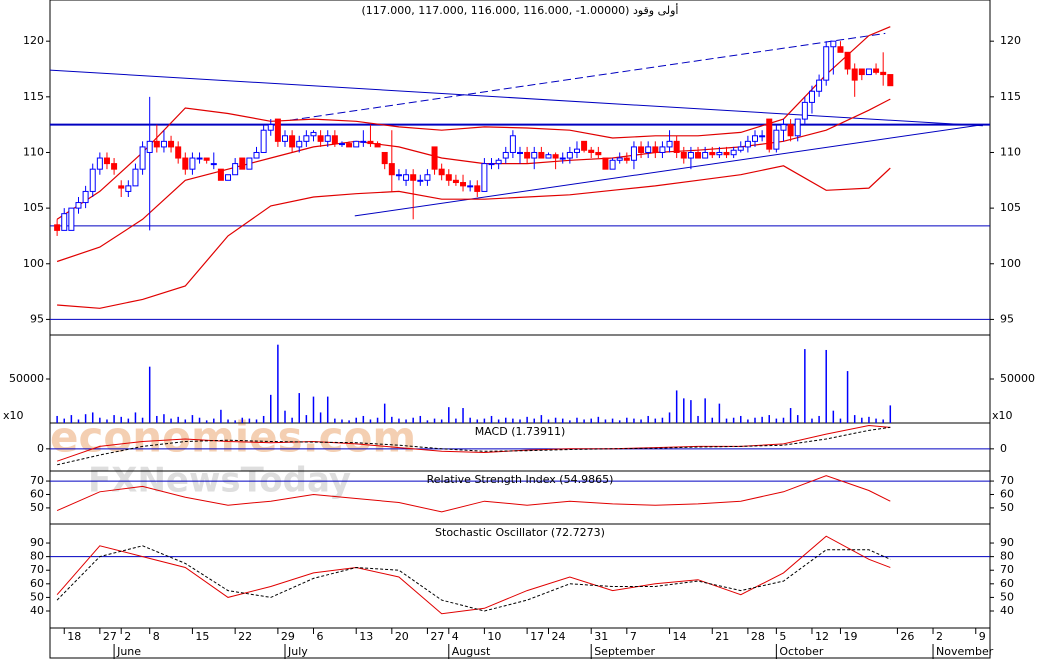 Image resolution: width=1040 pixels, height=659 pixels. Describe the element at coordinates (850, 636) in the screenshot. I see `x-tick-label: 19` at that location.